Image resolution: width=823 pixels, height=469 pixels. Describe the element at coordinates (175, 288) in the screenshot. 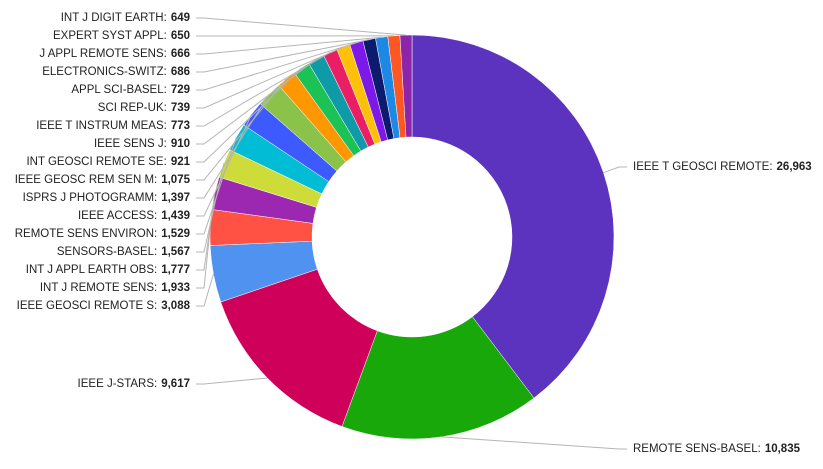

I see `slice-value: 1,933` at that location.